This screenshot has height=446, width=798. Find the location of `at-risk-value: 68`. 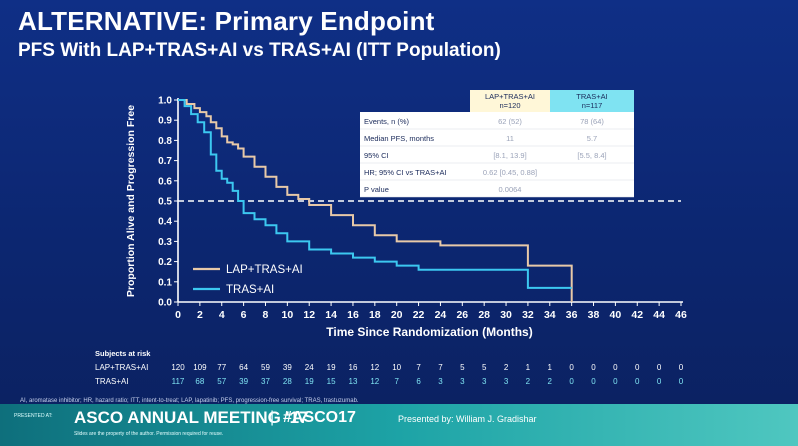

at-risk-value: 68 is located at coordinates (199, 381).